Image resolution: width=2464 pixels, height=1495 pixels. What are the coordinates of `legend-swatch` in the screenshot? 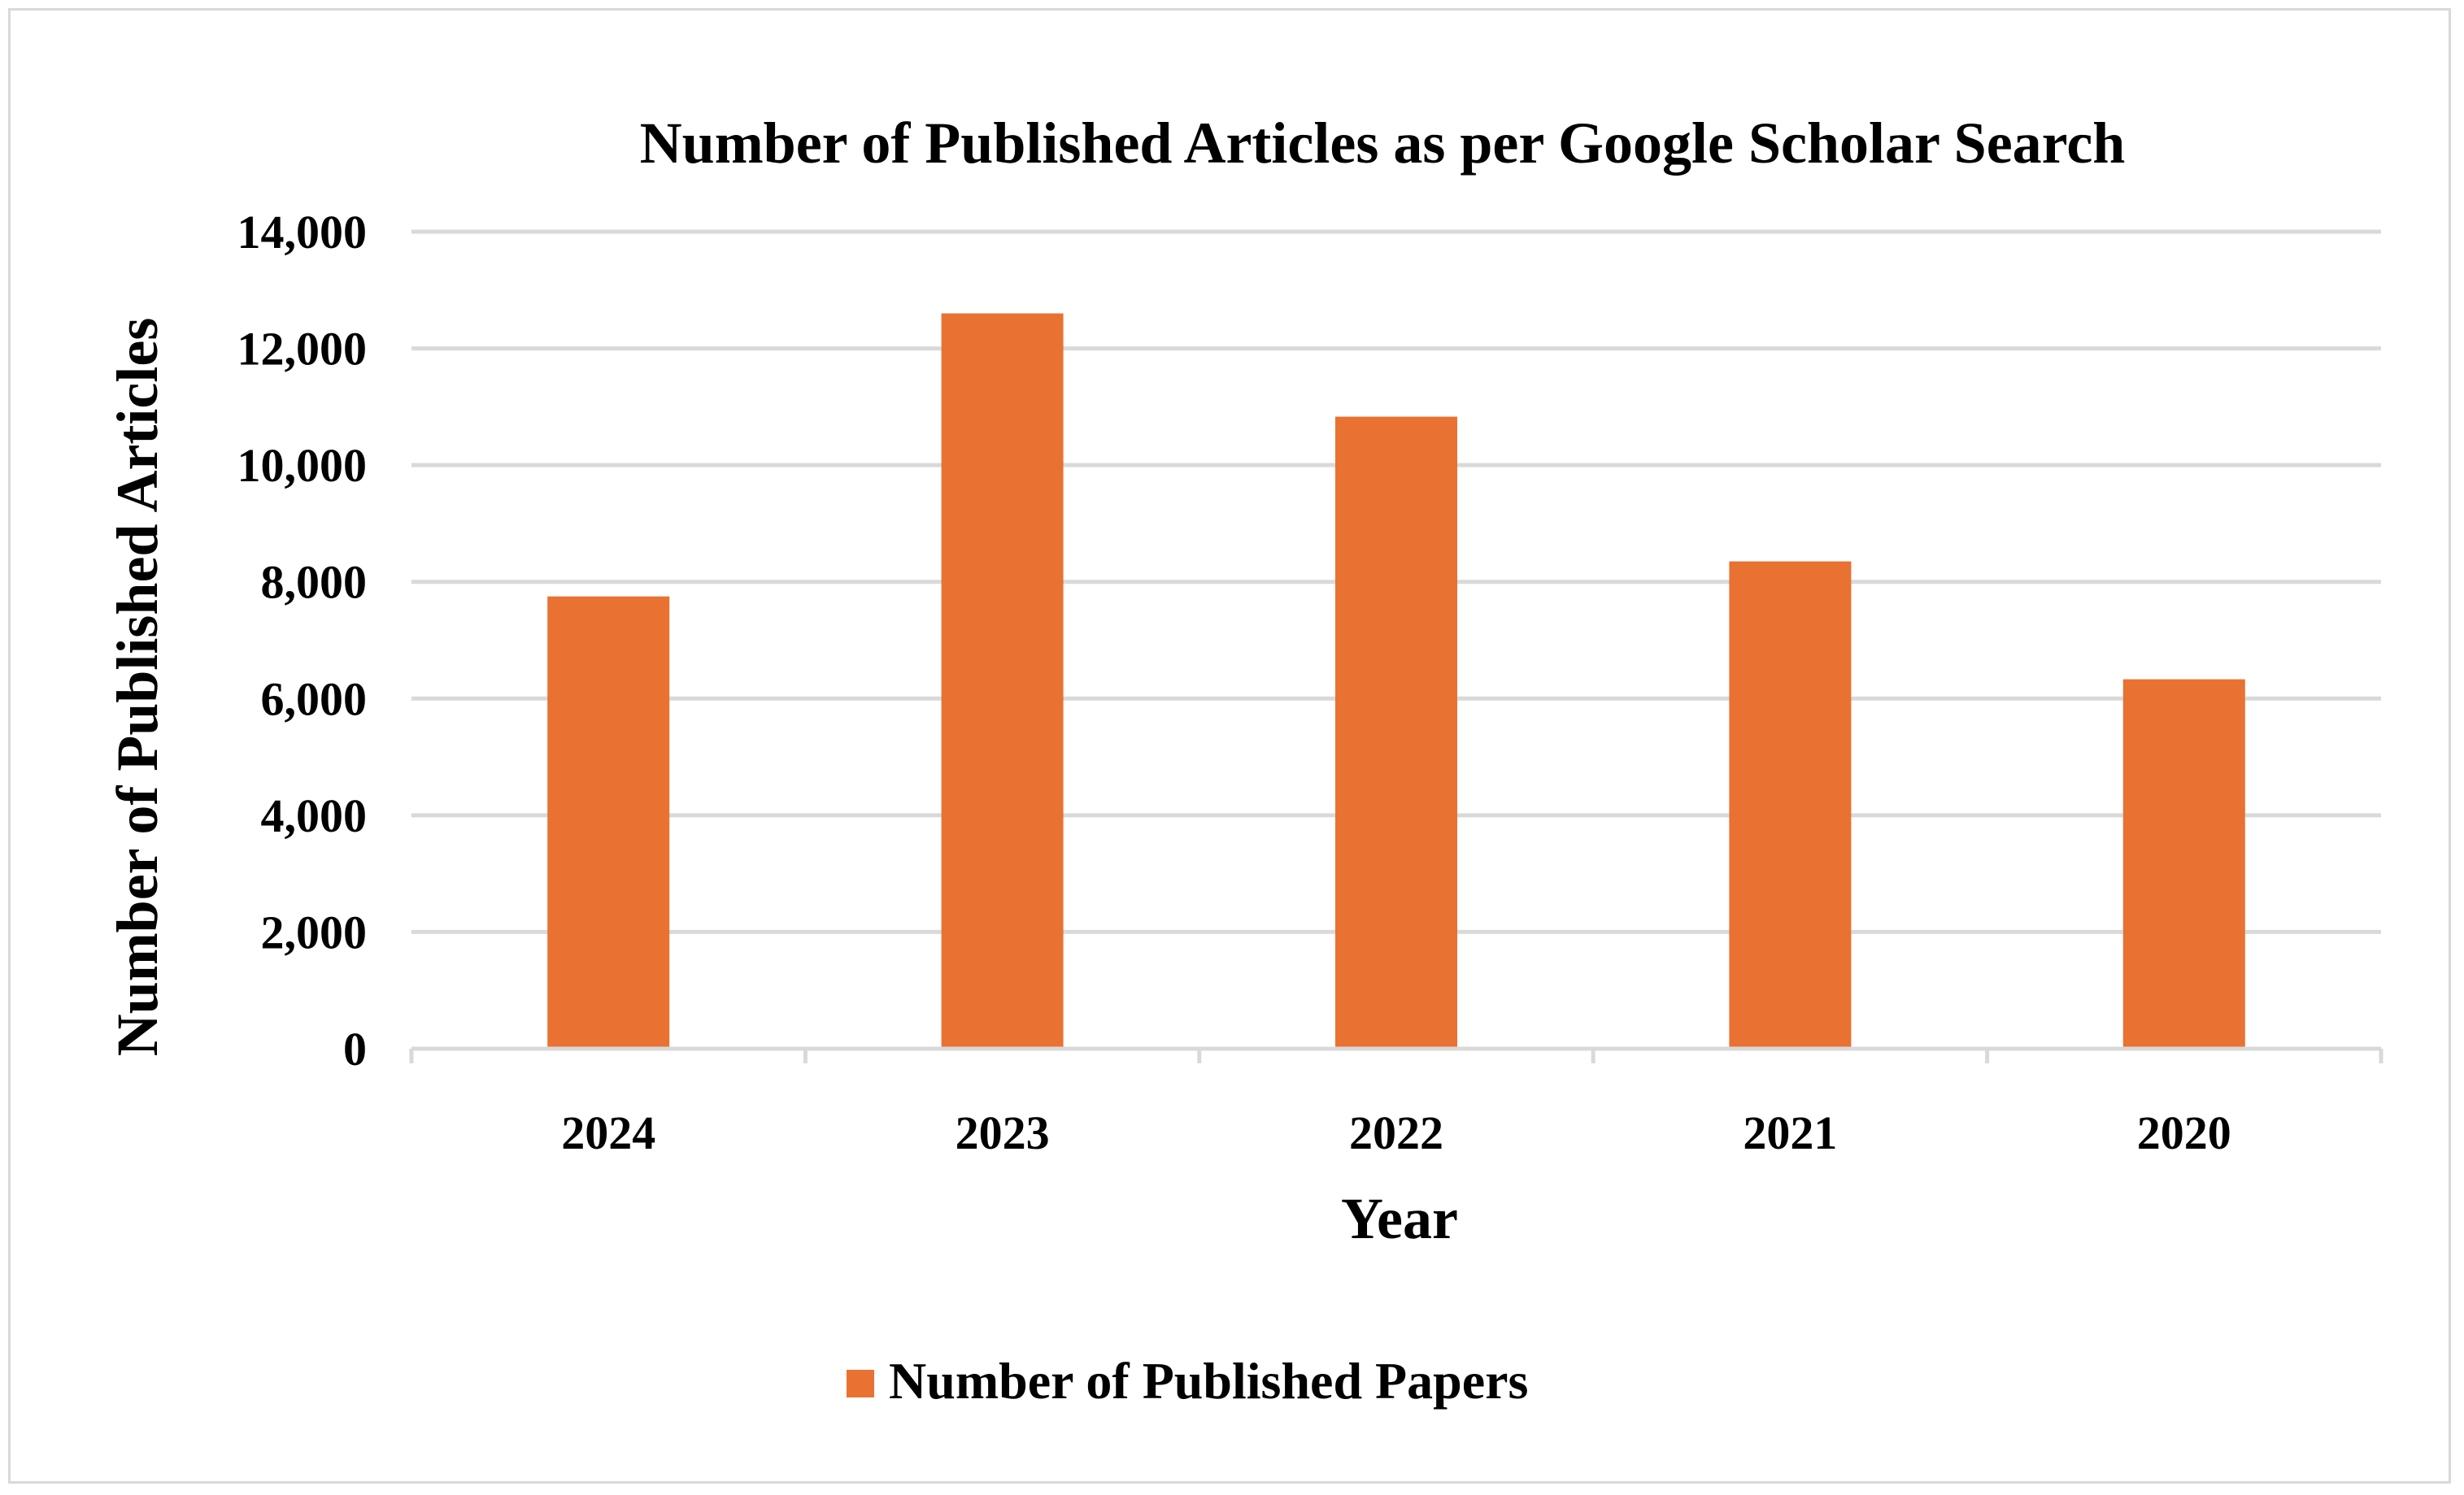 It's located at (860, 1383).